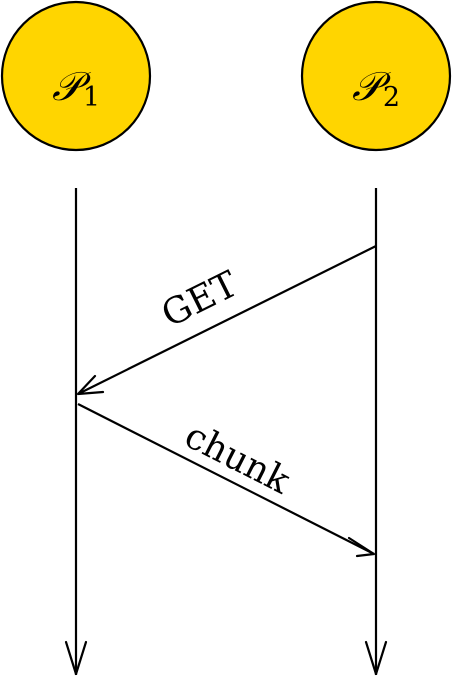  I want to click on message-get-arrowhead, so click(90, 385).